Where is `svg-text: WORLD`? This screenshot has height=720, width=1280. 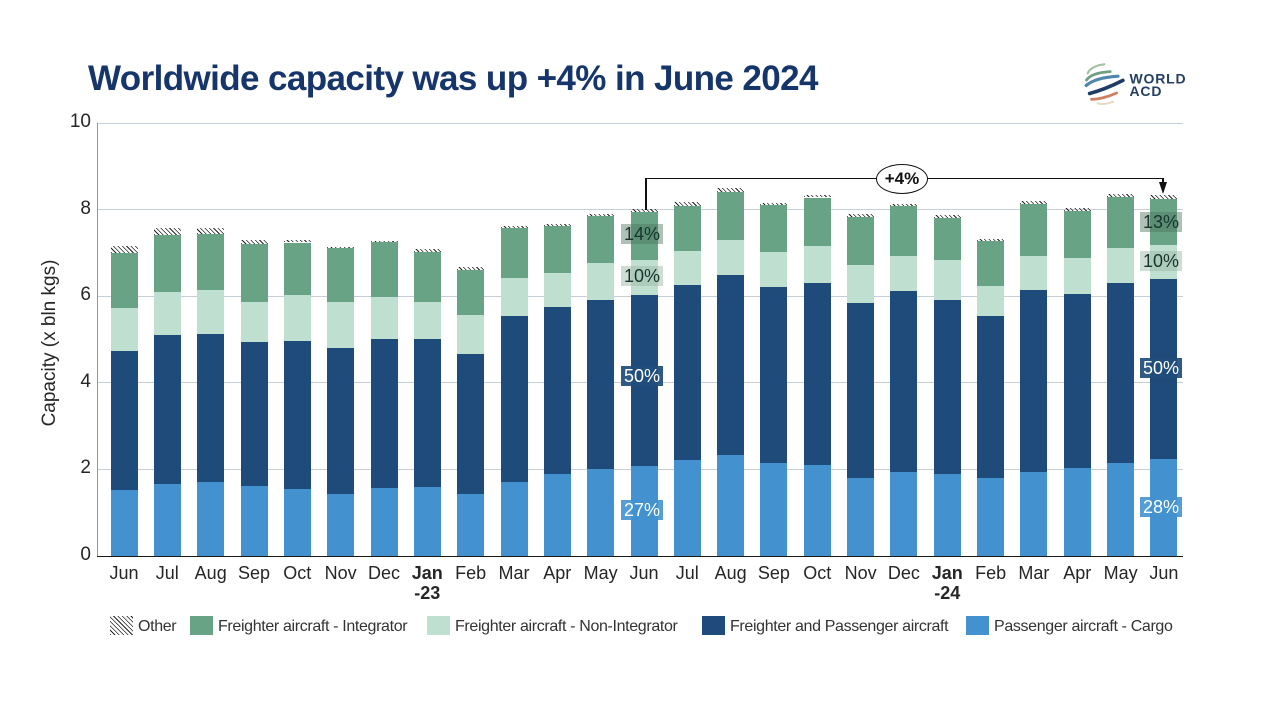 svg-text: WORLD is located at coordinates (1158, 78).